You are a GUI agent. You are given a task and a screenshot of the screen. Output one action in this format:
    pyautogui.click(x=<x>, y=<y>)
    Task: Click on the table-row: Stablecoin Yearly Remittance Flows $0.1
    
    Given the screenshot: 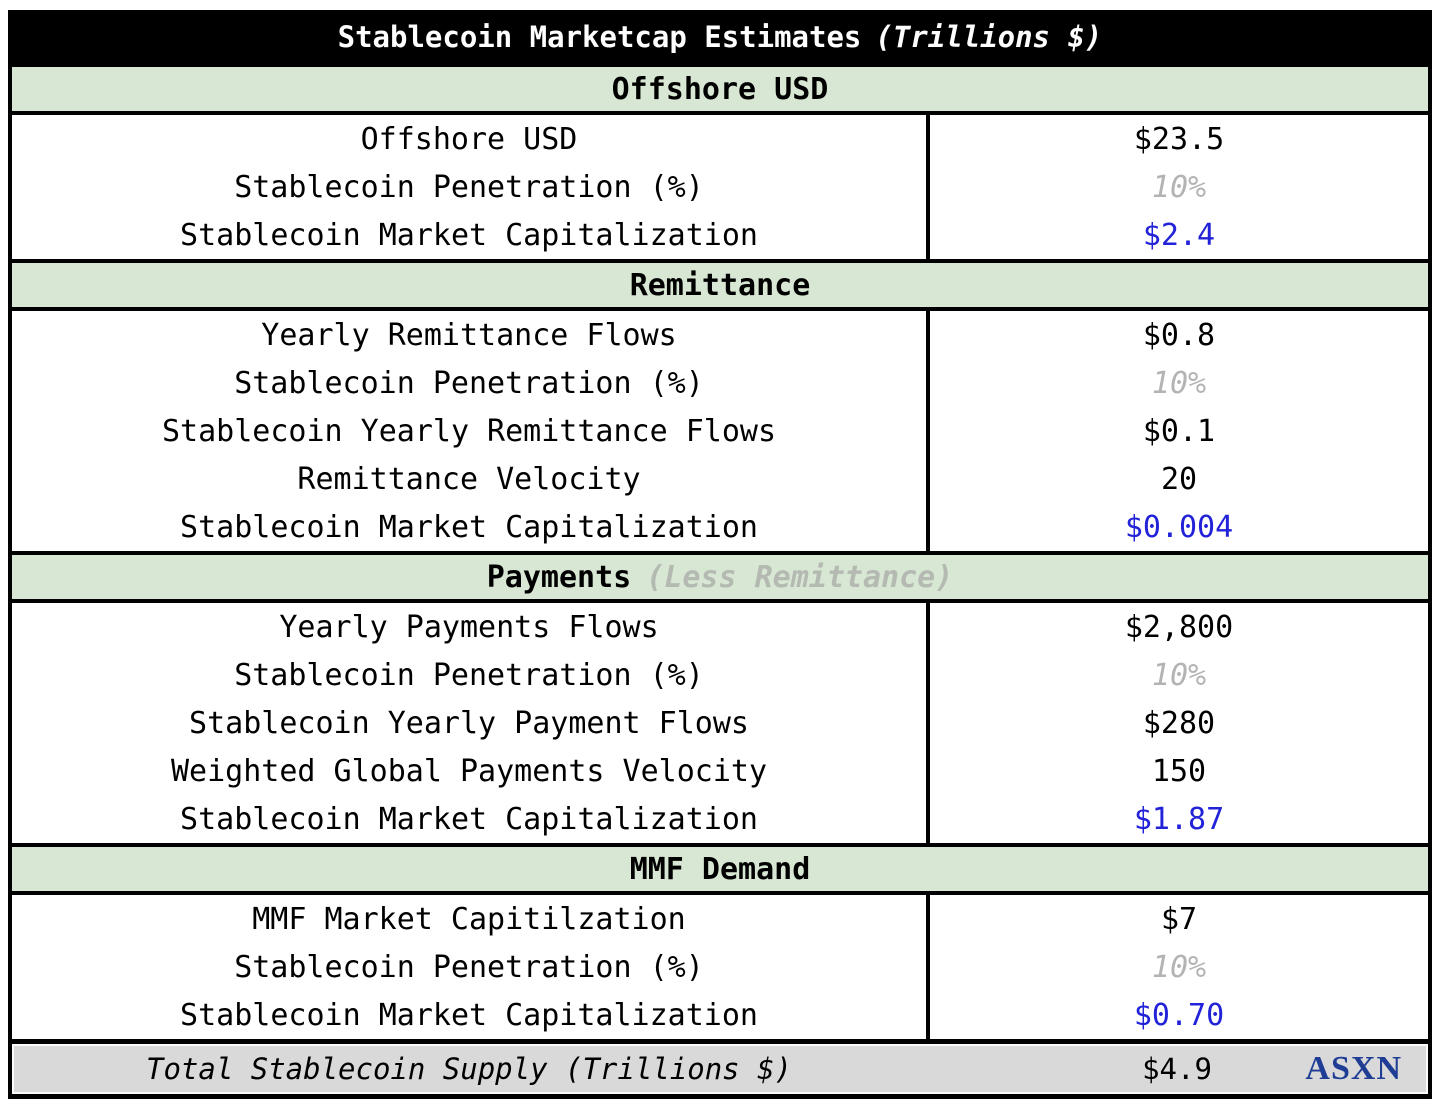 What is the action you would take?
    pyautogui.click(x=720, y=431)
    